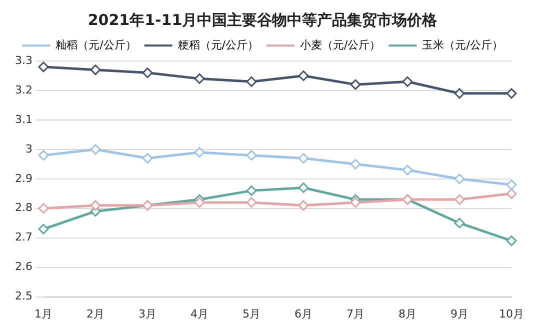 The height and width of the screenshot is (336, 535). I want to click on x-tick-label: 9月, so click(459, 313).